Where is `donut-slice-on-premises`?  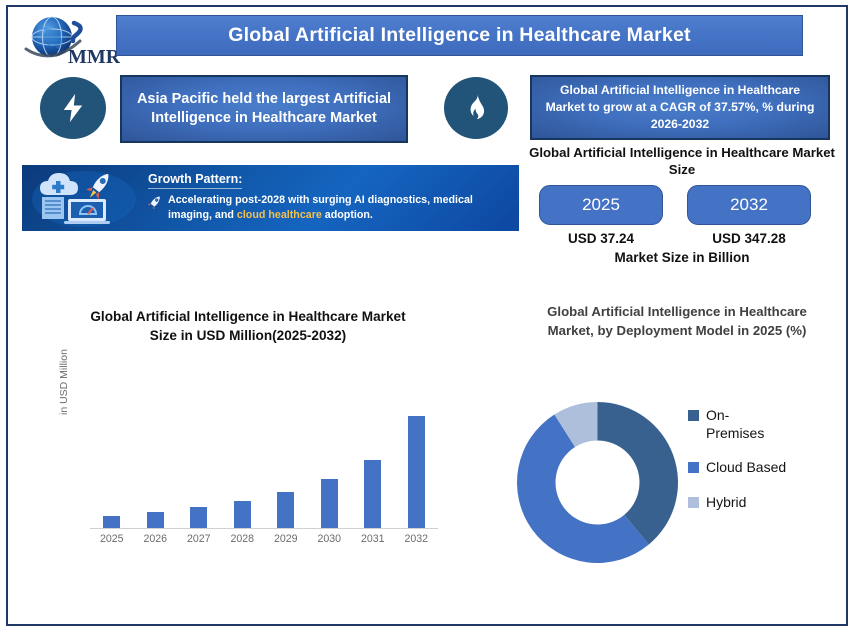
donut-slice-on-premises is located at coordinates (637, 473).